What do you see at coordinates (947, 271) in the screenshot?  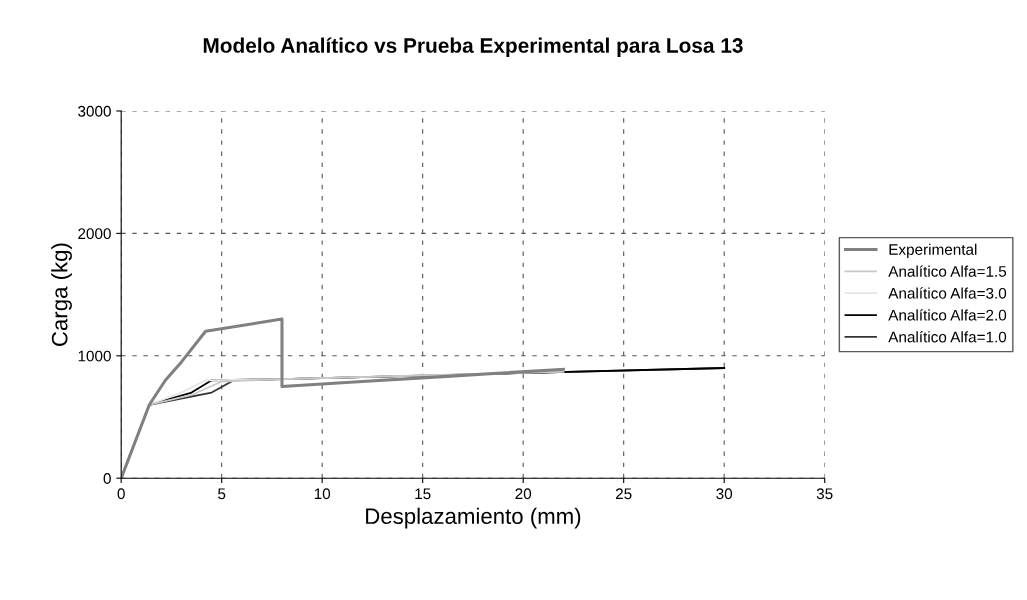 I see `legend-label: Analítico Alfa=1.5` at bounding box center [947, 271].